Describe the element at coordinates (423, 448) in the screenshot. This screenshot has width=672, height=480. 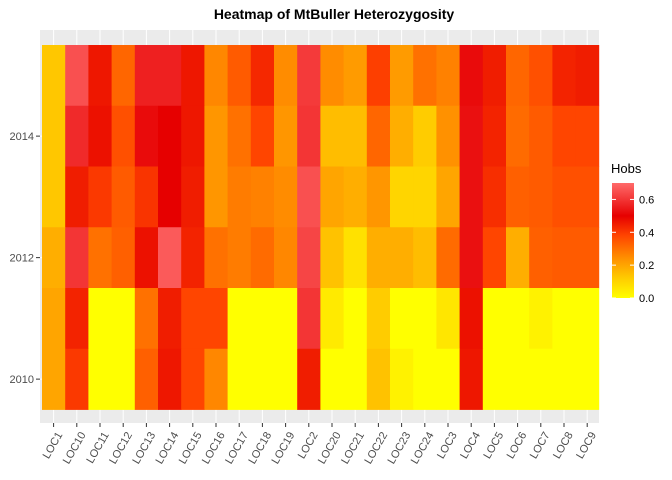
I see `x-tick-label: LOC24` at that location.